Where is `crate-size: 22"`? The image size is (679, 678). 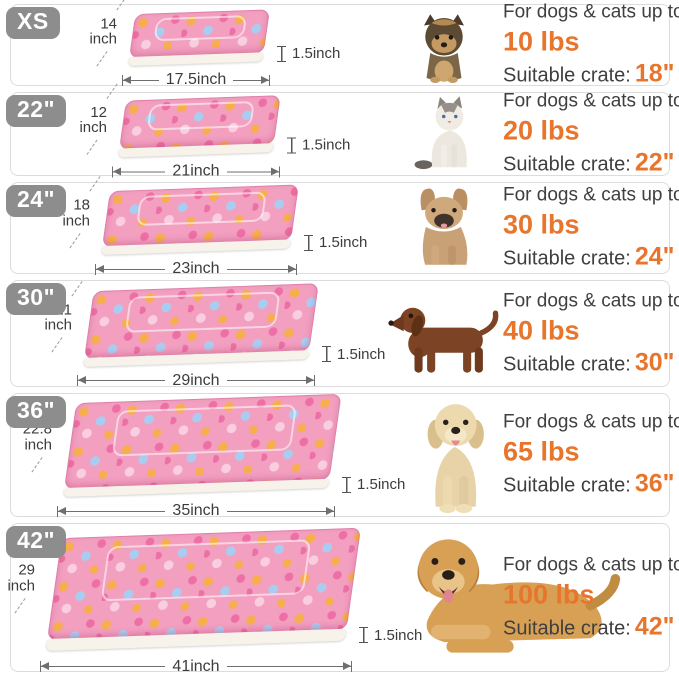 crate-size: 22" is located at coordinates (654, 162).